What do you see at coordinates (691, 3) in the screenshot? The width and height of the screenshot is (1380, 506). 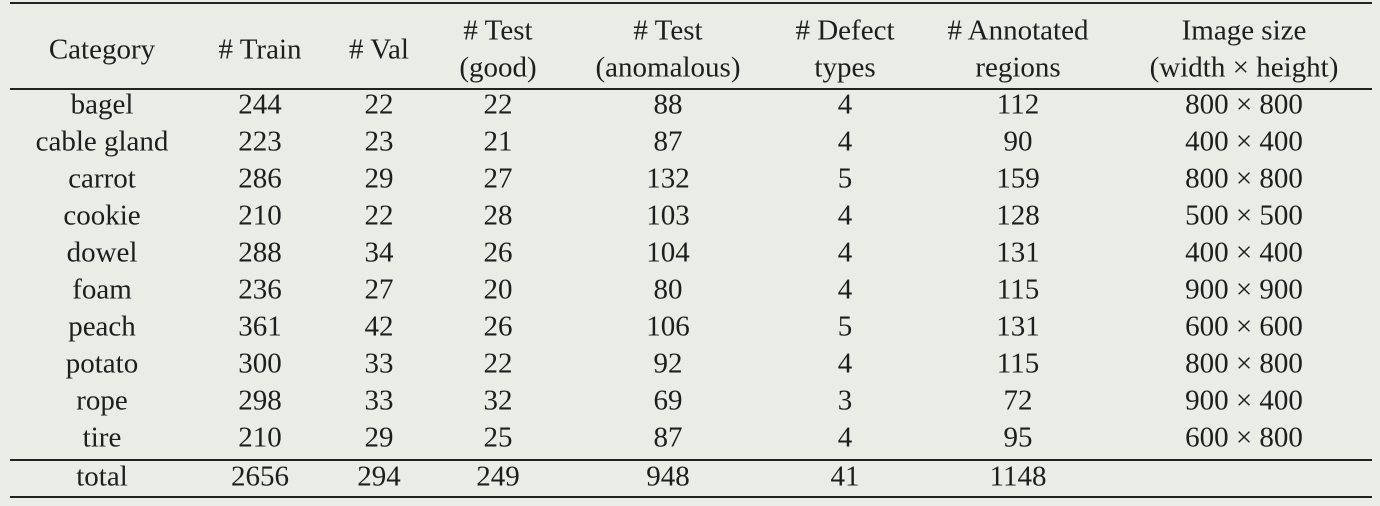 I see `top-rule` at bounding box center [691, 3].